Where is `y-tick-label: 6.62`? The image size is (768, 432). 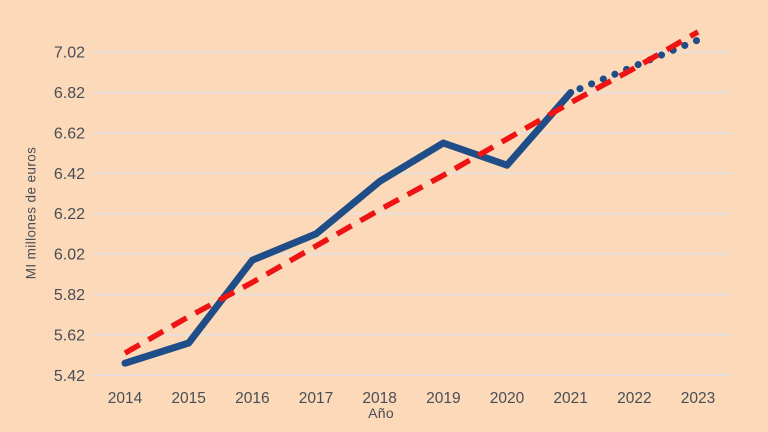 y-tick-label: 6.62 is located at coordinates (69, 133).